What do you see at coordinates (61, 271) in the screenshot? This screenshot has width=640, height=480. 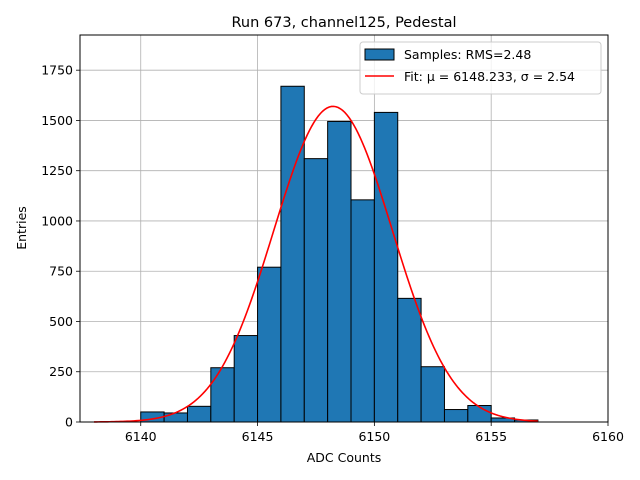 I see `y-tick-label: 750` at bounding box center [61, 271].